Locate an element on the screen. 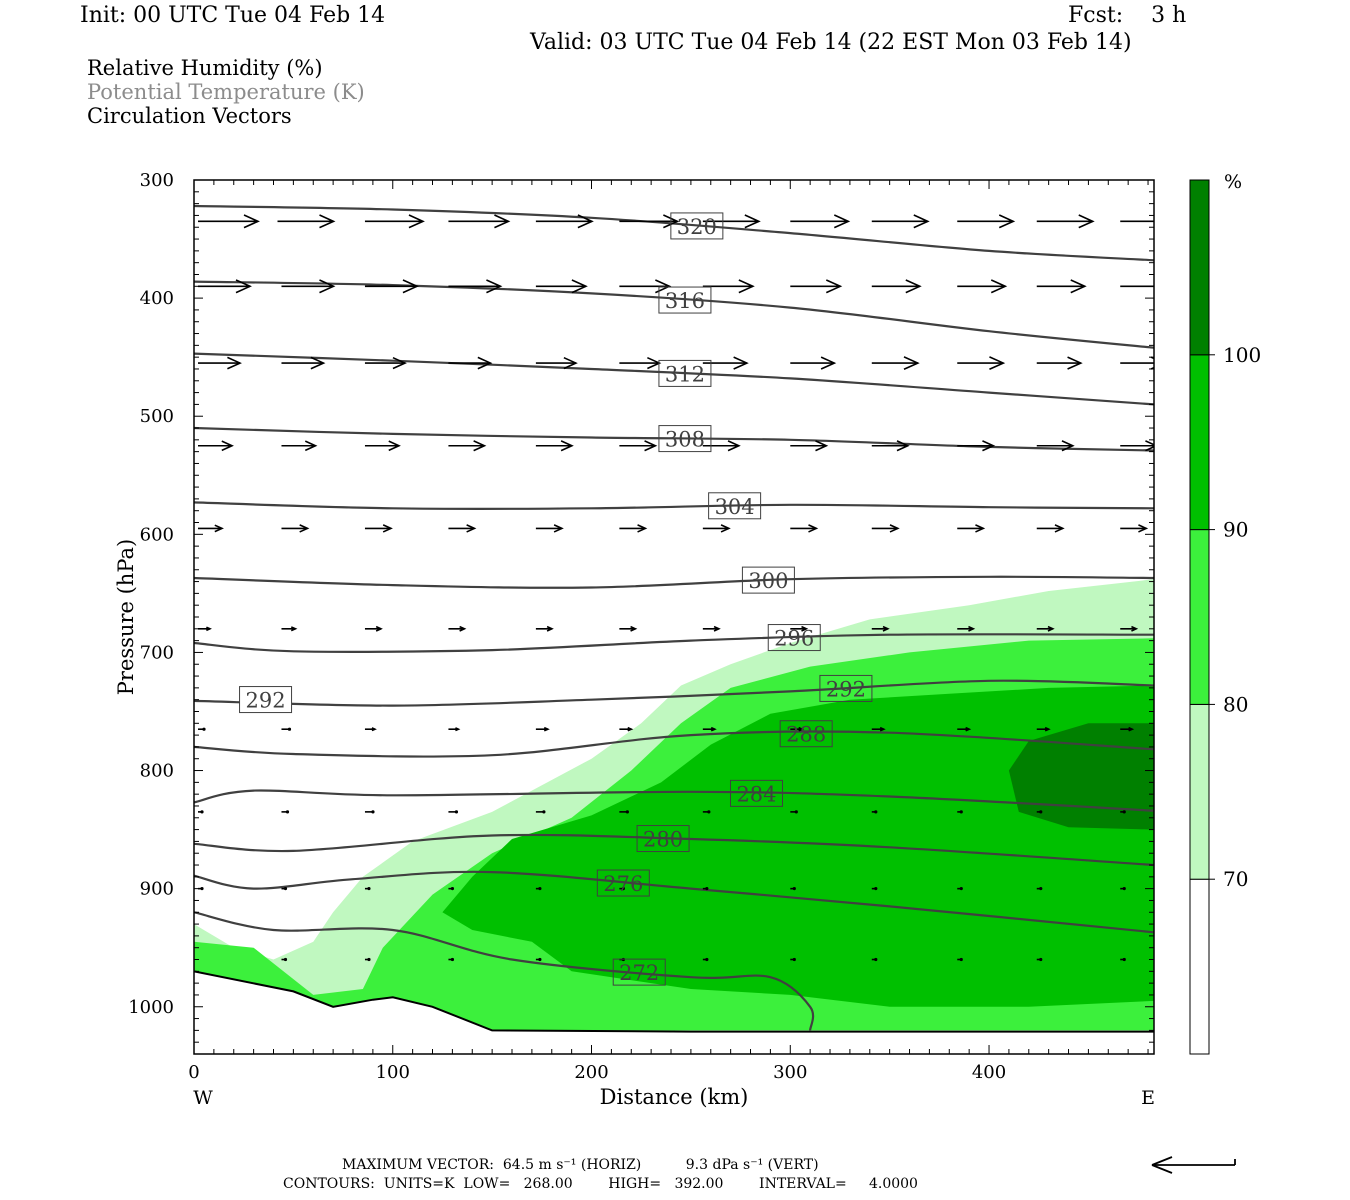 The height and width of the screenshot is (1200, 1350). isentrope-label-292-west: 292 is located at coordinates (266, 700).